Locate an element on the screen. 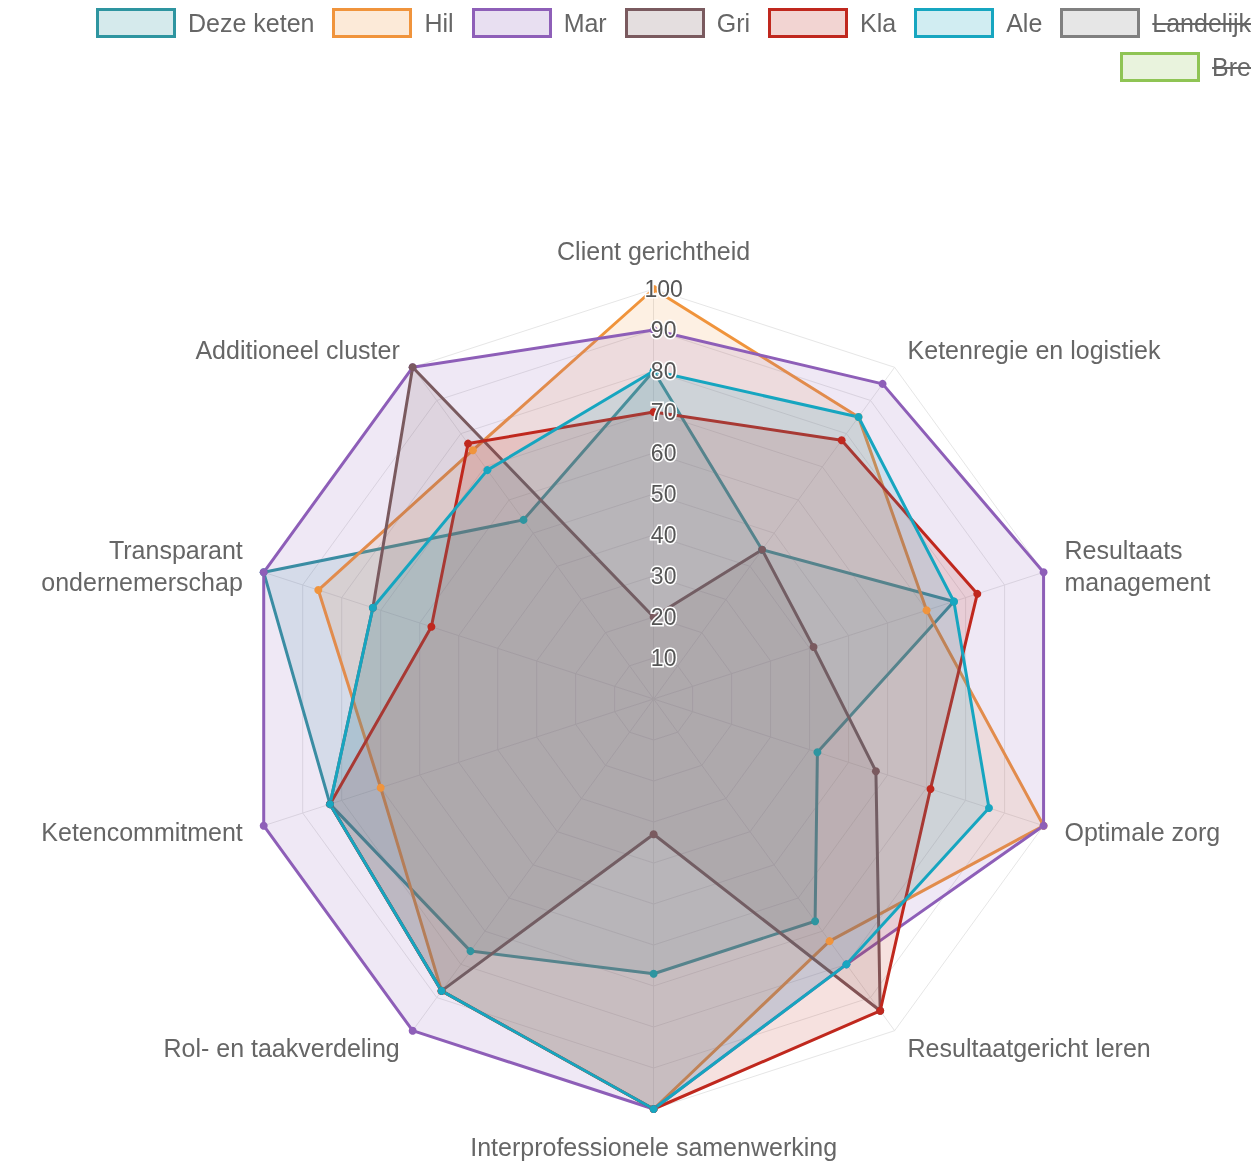  spoke-label: Resultaatgericht leren is located at coordinates (1029, 1048).